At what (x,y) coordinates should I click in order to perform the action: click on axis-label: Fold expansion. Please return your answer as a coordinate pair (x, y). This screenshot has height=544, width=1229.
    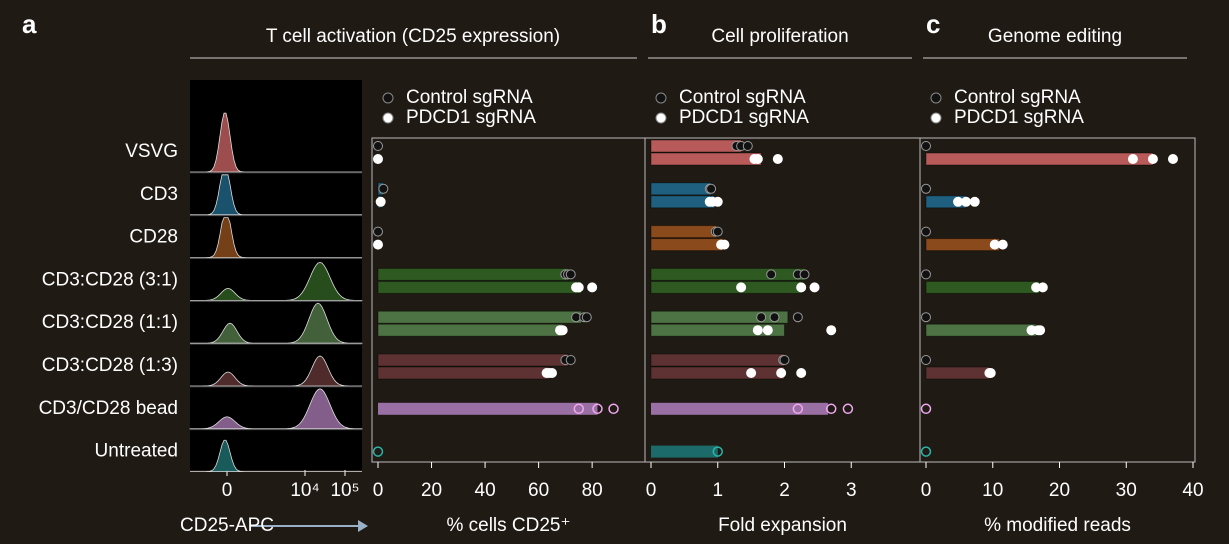
    Looking at the image, I should click on (782, 525).